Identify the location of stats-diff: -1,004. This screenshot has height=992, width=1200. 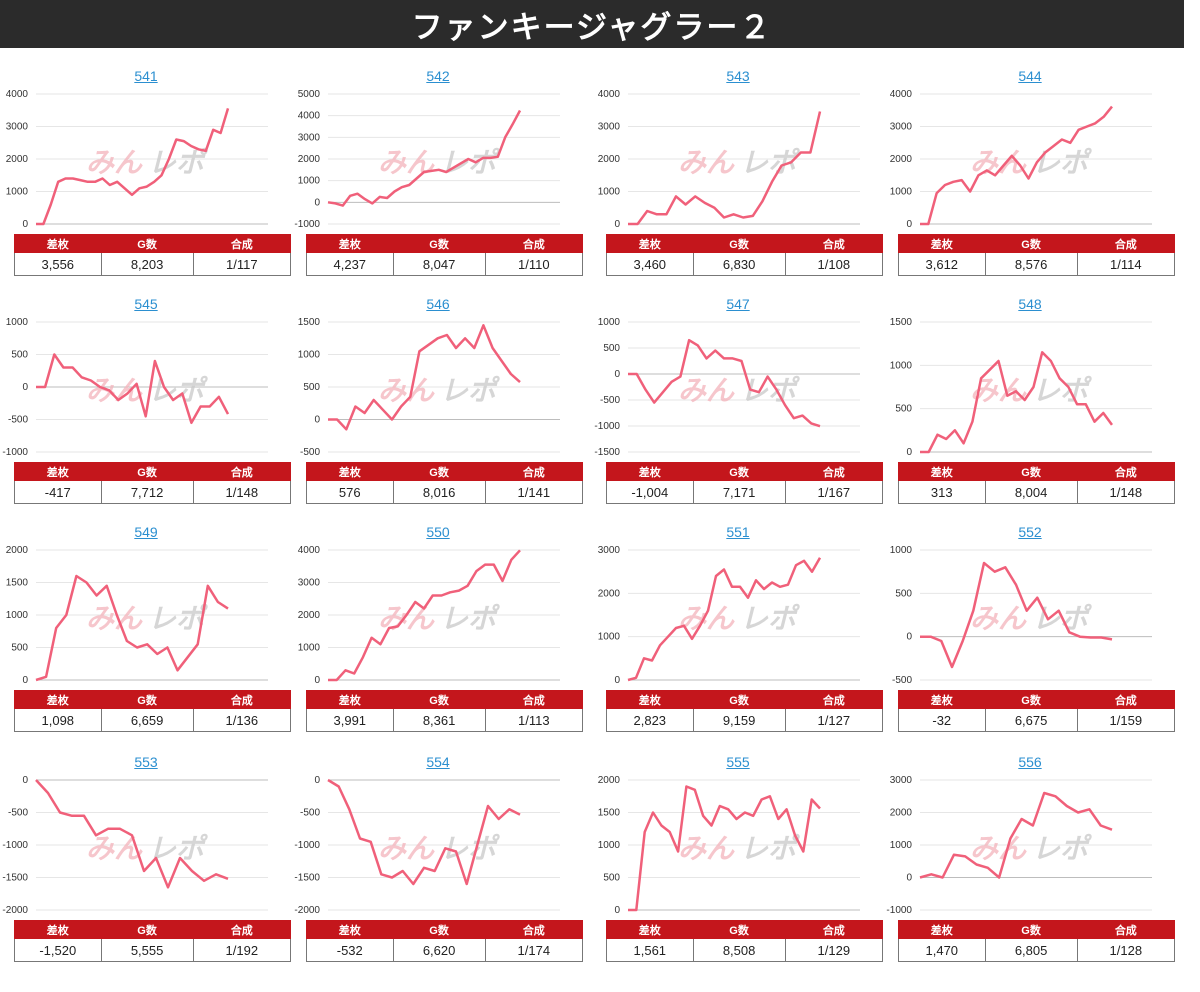
(650, 492).